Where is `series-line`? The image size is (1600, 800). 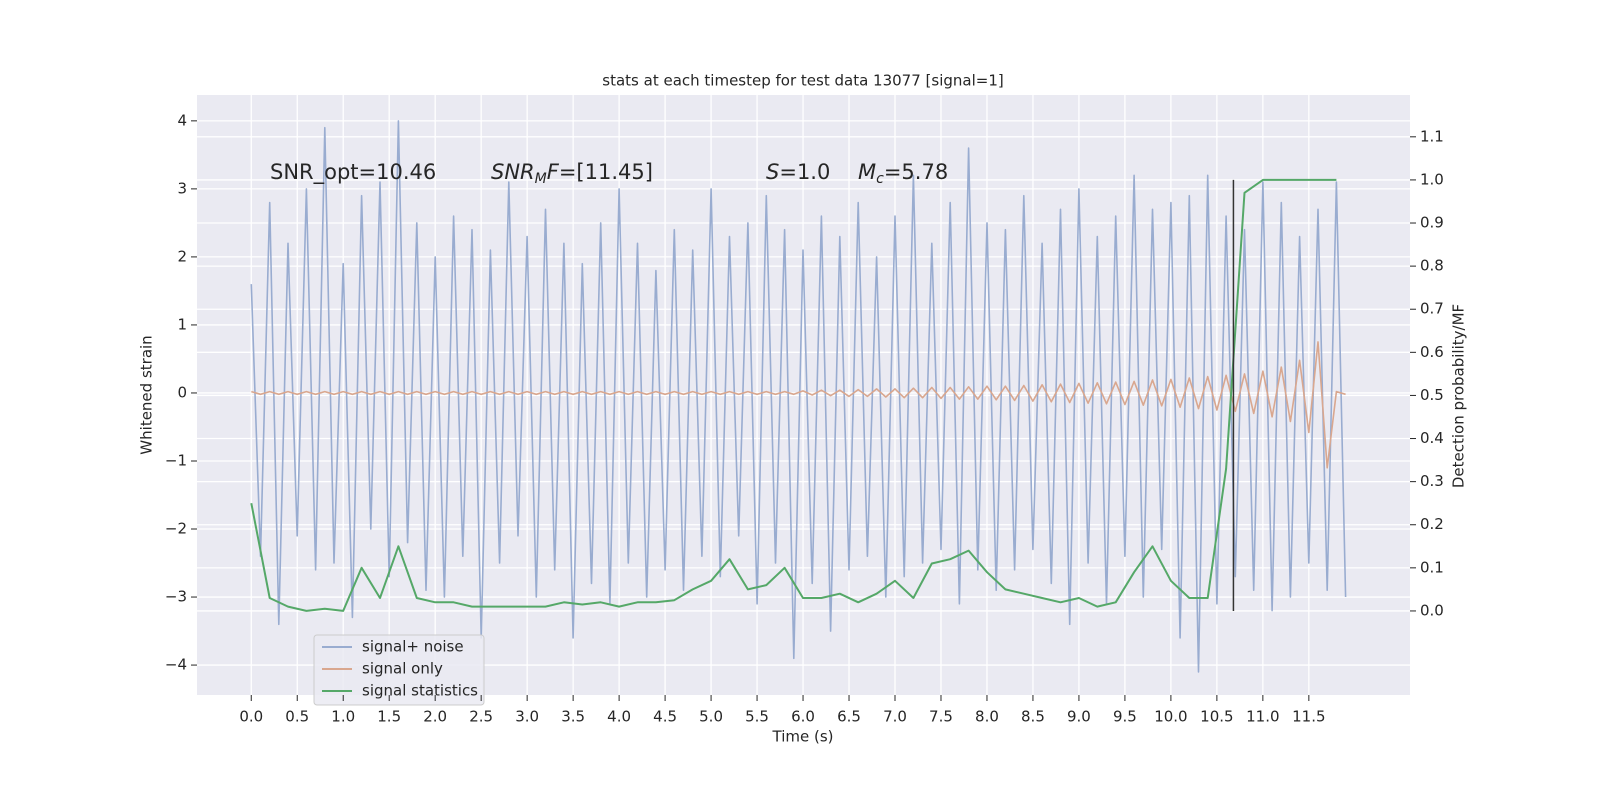 series-line is located at coordinates (798, 405).